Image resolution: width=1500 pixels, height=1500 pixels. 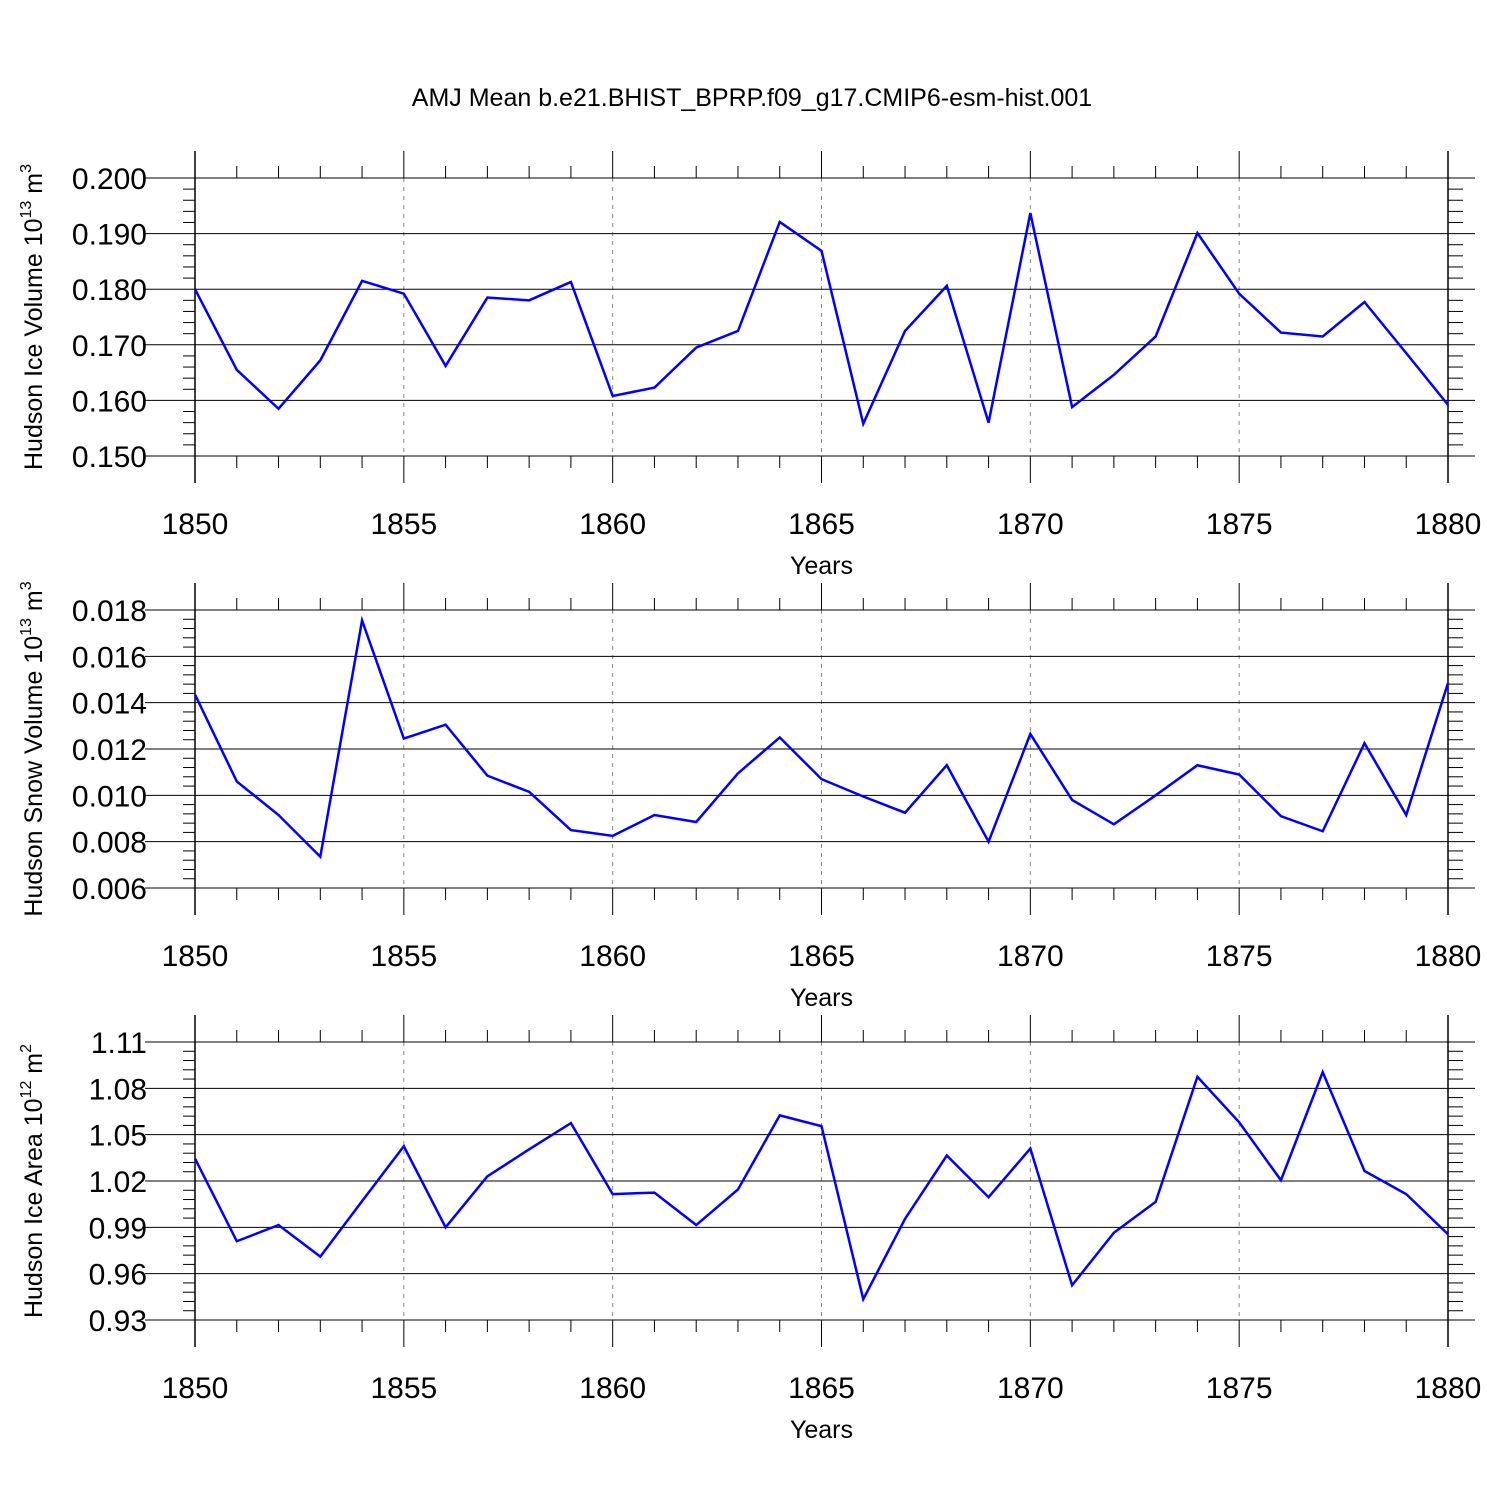 What do you see at coordinates (118, 1182) in the screenshot?
I see `y-tick-label: 1.02` at bounding box center [118, 1182].